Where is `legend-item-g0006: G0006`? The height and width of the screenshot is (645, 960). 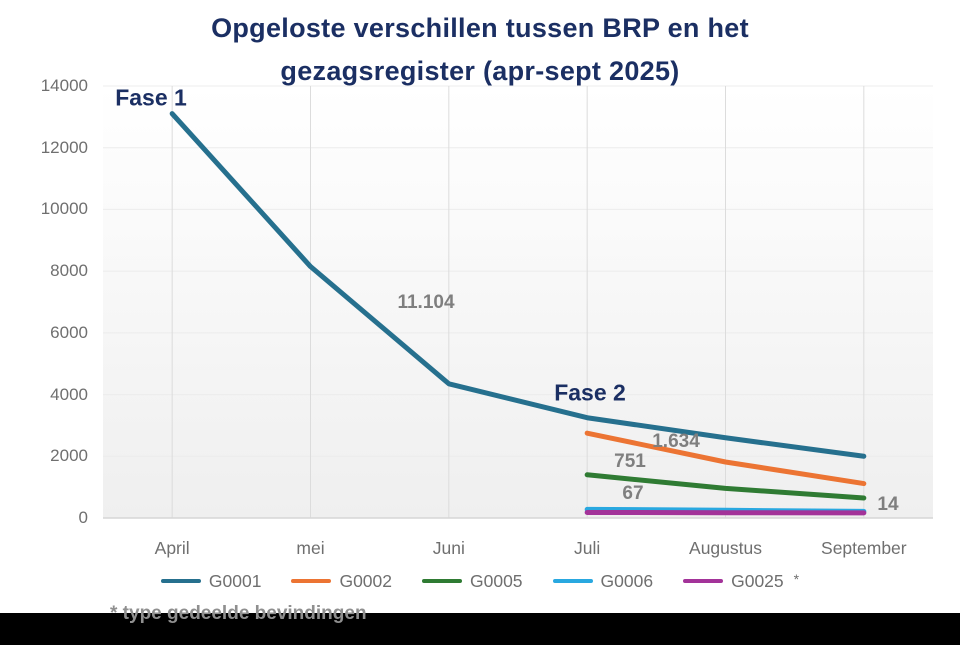
legend-item-g0006: G0006 is located at coordinates (603, 581).